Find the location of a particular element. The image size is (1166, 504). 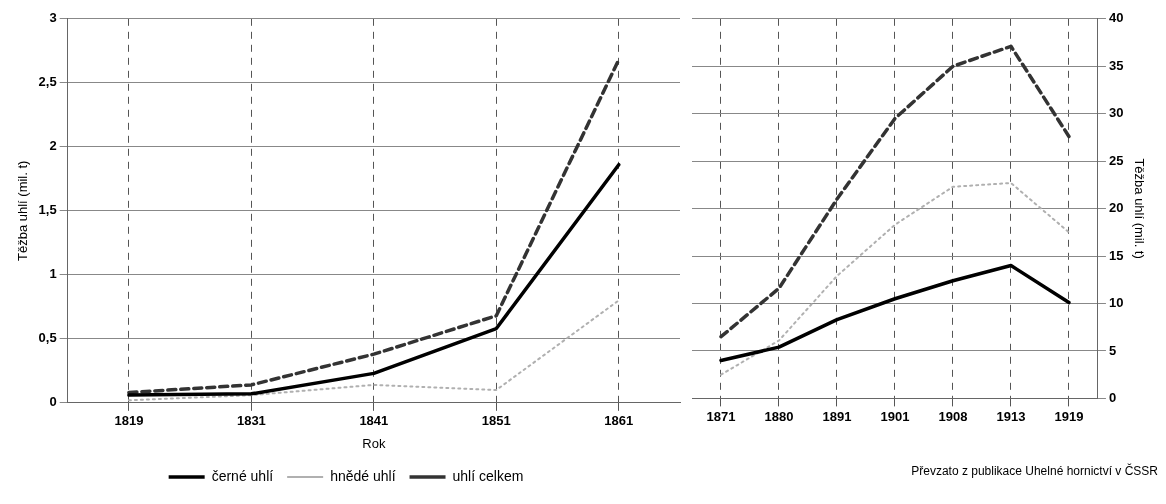

legend-label: hnědé uhlí is located at coordinates (363, 475).